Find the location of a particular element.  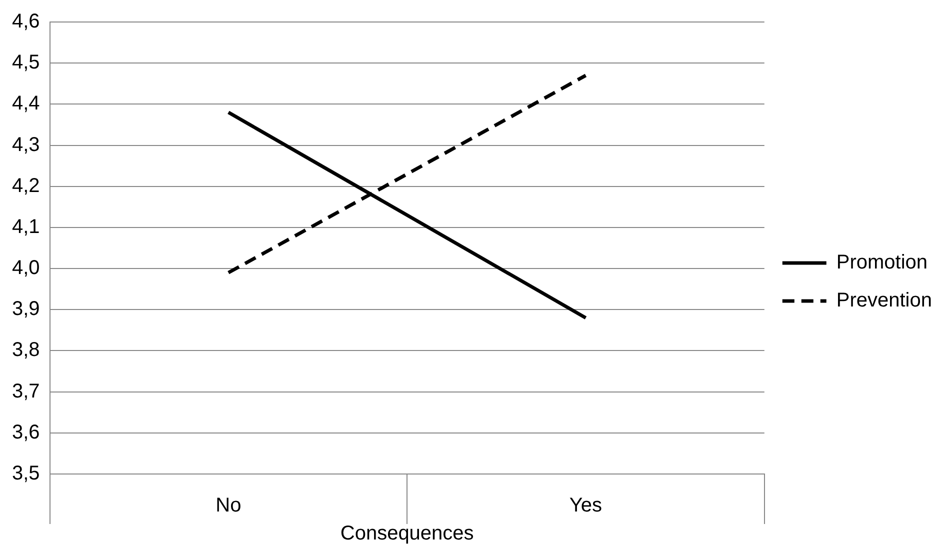

y-tick-label: 3,9 is located at coordinates (26, 309).